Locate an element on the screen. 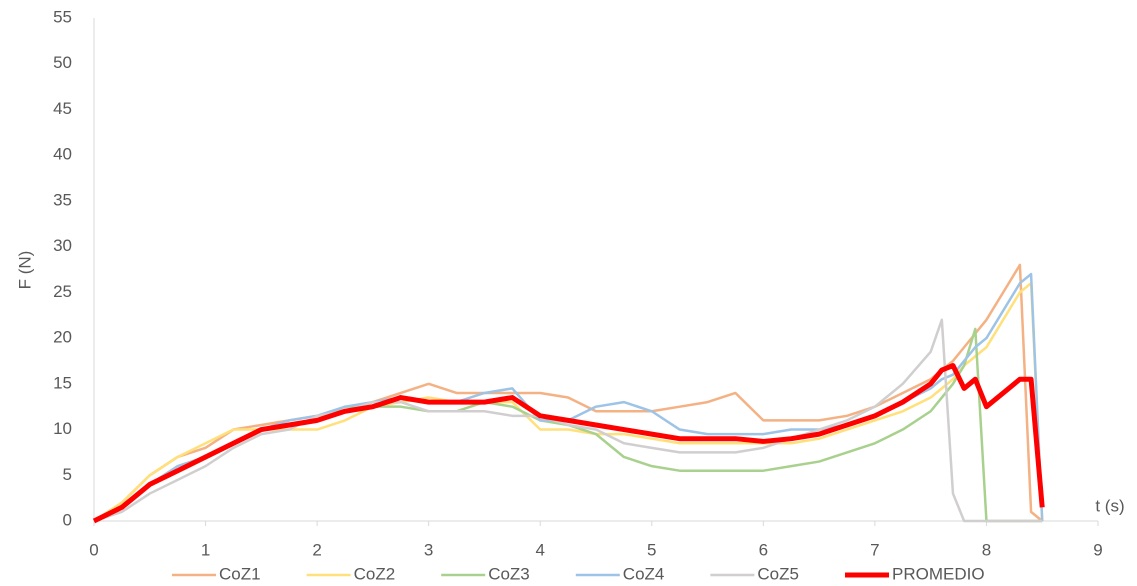 The width and height of the screenshot is (1137, 586). y-tick-label: 0 is located at coordinates (67, 519).